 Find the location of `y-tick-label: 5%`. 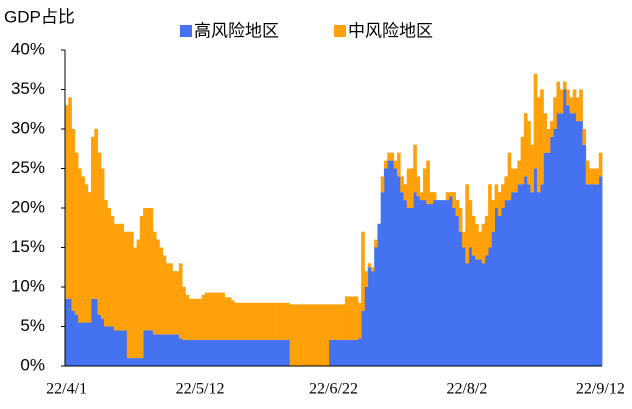

y-tick-label: 5% is located at coordinates (32, 325).